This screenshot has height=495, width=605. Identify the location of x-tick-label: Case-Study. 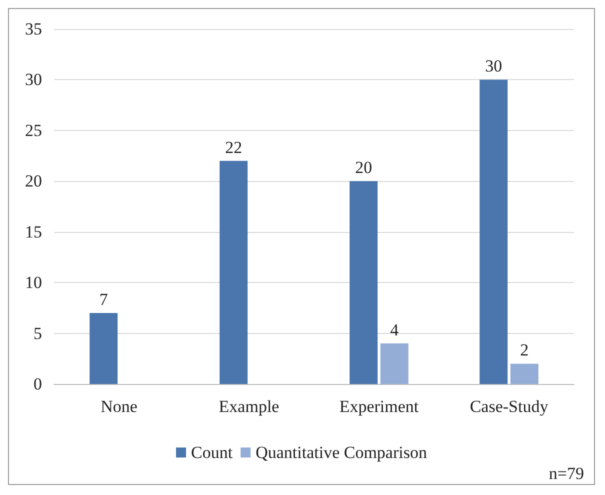
(509, 406).